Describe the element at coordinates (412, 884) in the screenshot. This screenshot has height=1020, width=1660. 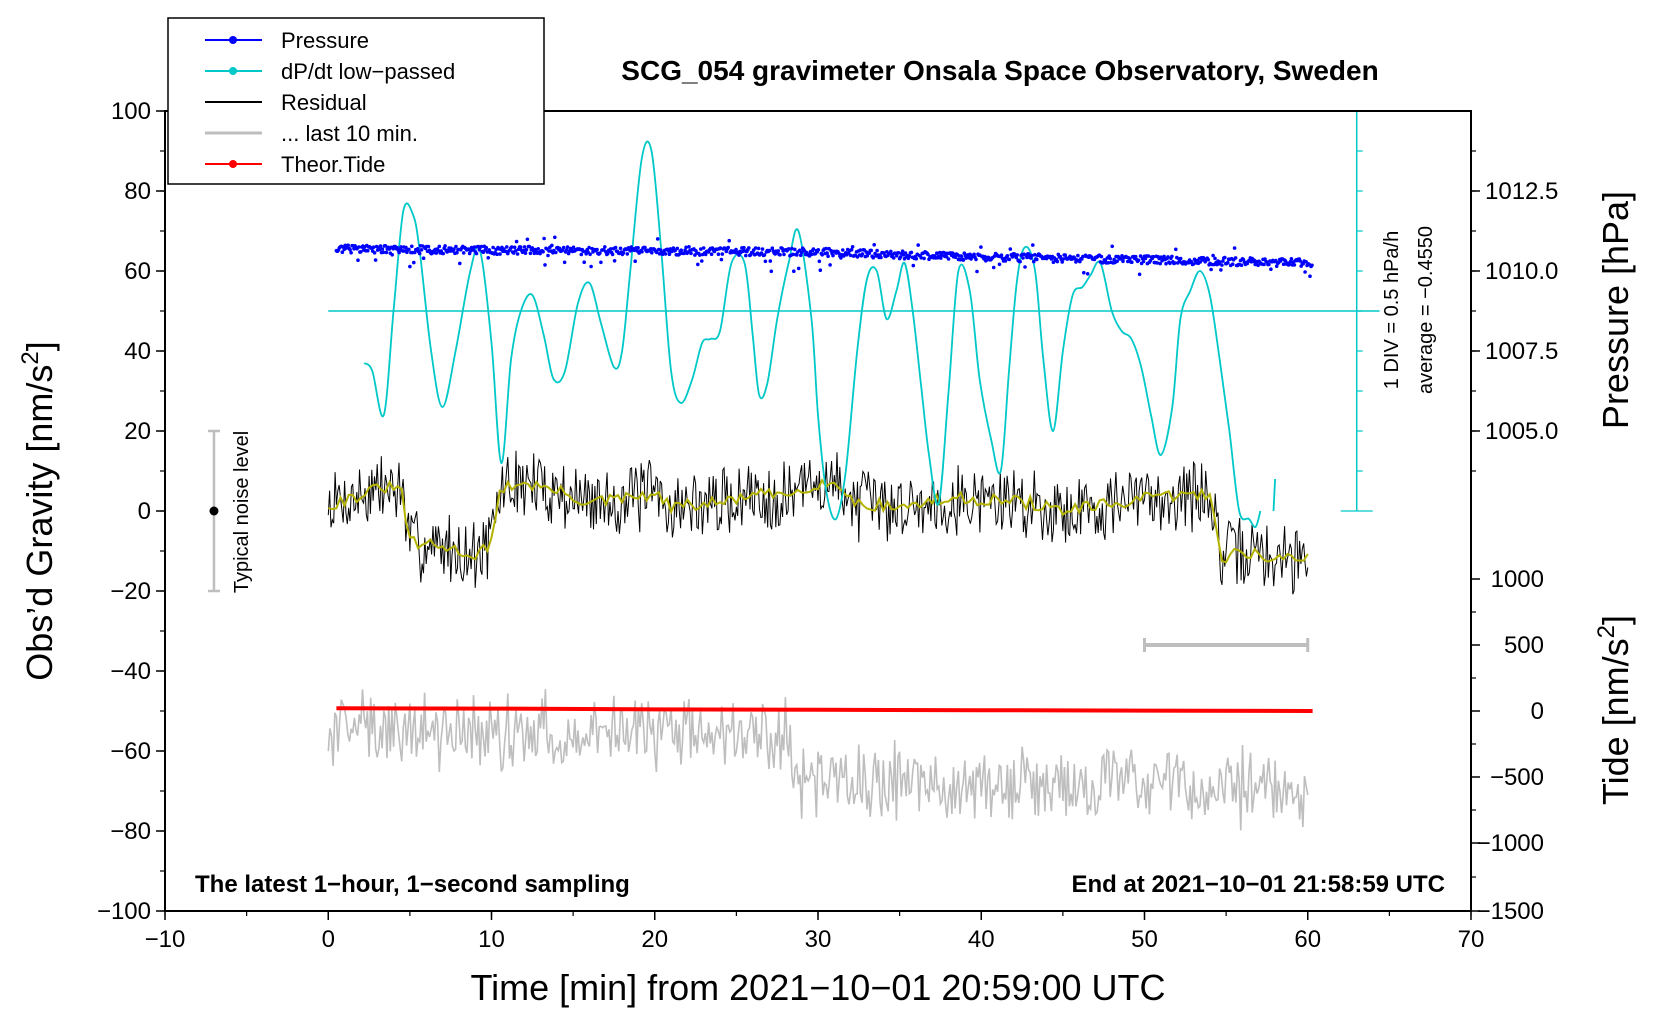
I see `annotation-sampling: The latest 1−hour, 1−second sampling` at that location.